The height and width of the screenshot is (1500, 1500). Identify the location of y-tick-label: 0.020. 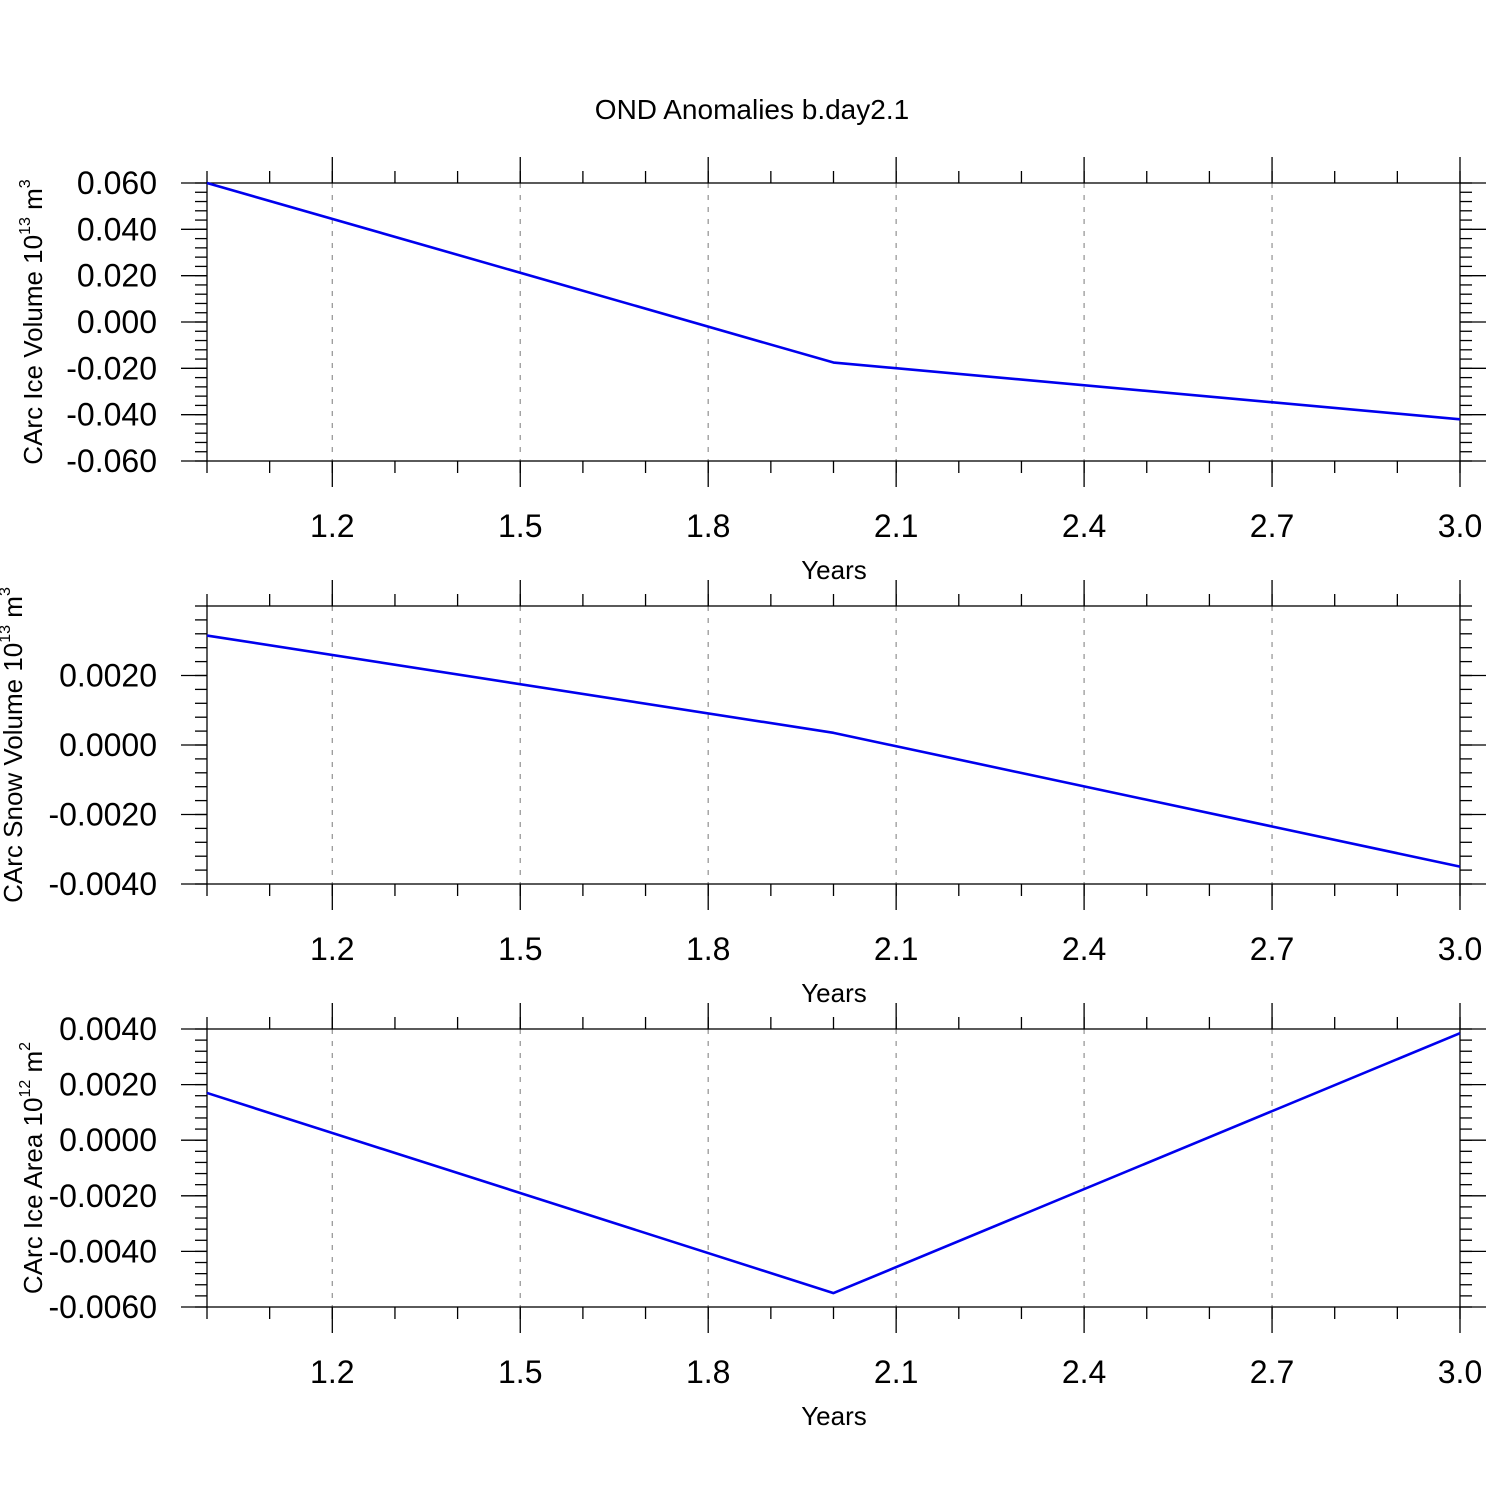
(117, 276).